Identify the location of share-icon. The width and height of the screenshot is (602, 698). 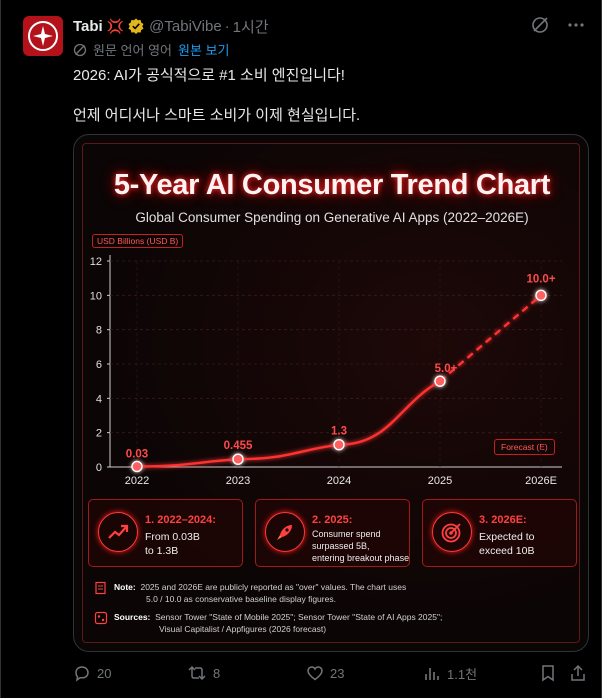
(578, 672).